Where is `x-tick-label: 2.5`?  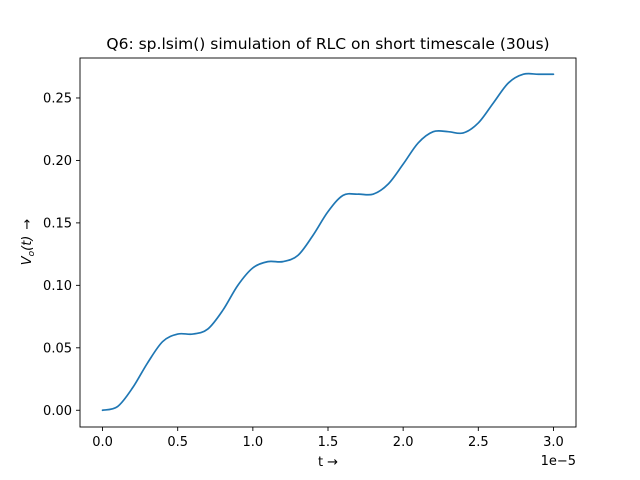 x-tick-label: 2.5 is located at coordinates (478, 442).